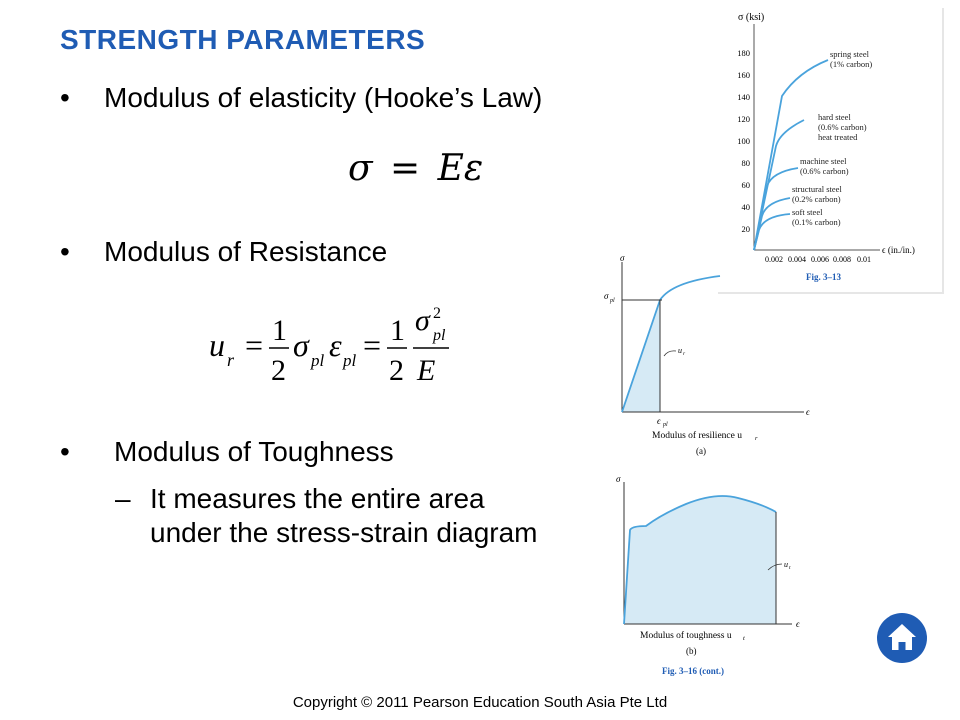  I want to click on sigma-pl-sub: pl, so click(612, 301).